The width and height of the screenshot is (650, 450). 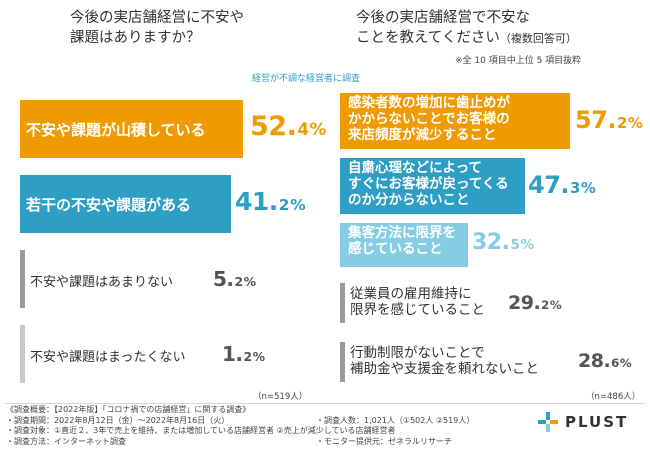 What do you see at coordinates (417, 310) in the screenshot?
I see `right-bar-4-line2: 限界を感じていること` at bounding box center [417, 310].